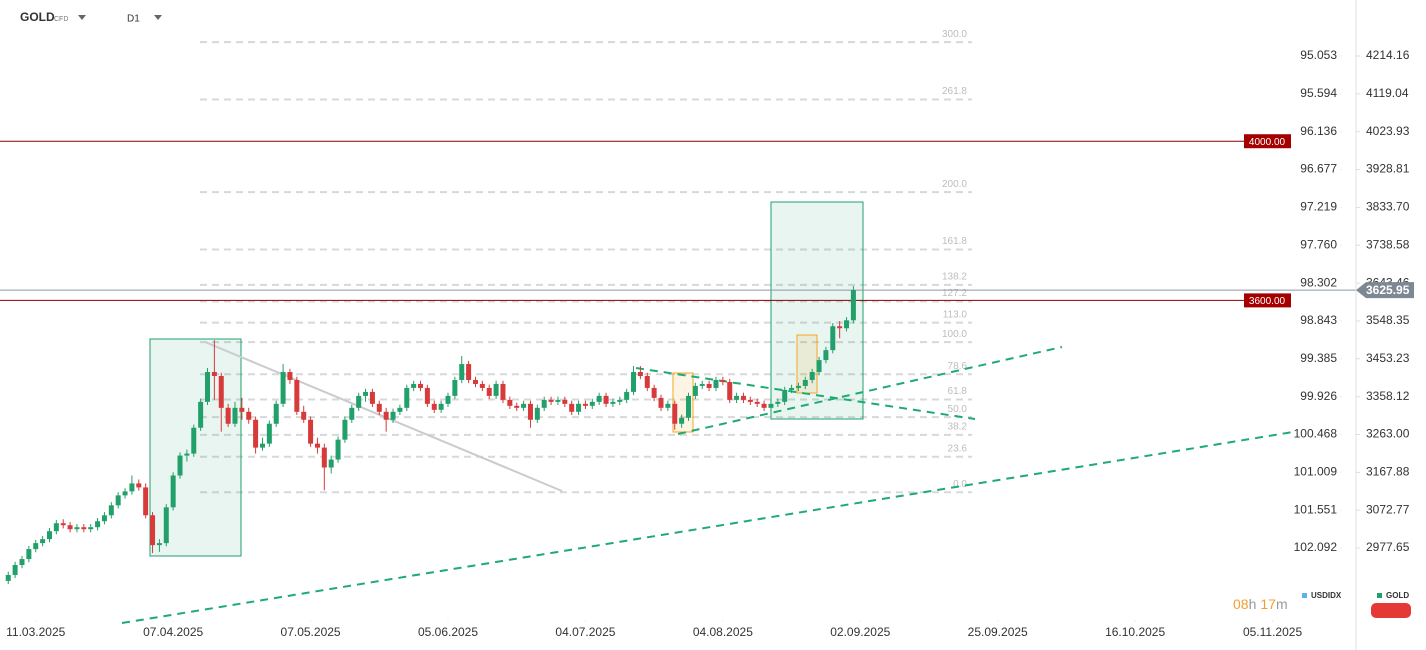 Image resolution: width=1426 pixels, height=650 pixels. What do you see at coordinates (1388, 244) in the screenshot?
I see `y-tick-label: 3738.58` at bounding box center [1388, 244].